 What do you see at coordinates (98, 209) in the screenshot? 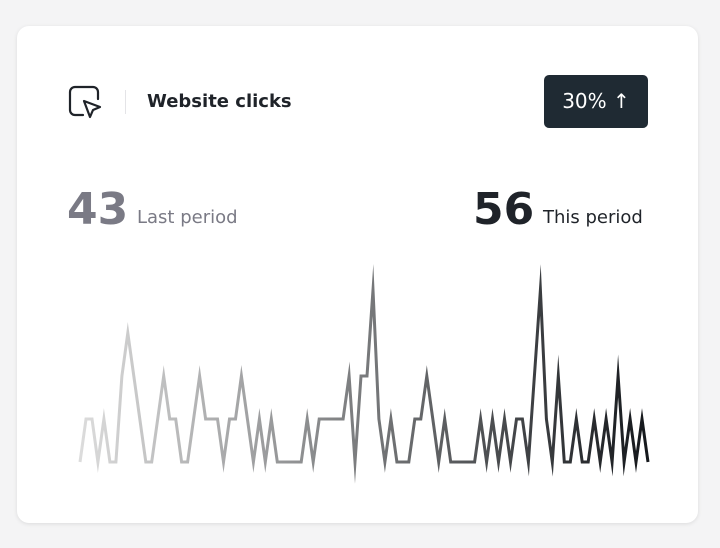
I see `stat-value: 43` at bounding box center [98, 209].